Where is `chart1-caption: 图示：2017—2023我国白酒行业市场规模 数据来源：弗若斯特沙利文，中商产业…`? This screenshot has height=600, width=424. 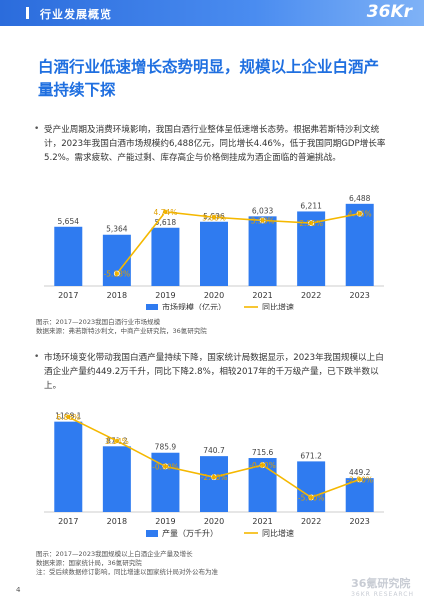
chart1-caption: 图示：2017—2023我国白酒行业市场规模 数据来源：弗若斯特沙利文，中商产业… is located at coordinates (121, 327).